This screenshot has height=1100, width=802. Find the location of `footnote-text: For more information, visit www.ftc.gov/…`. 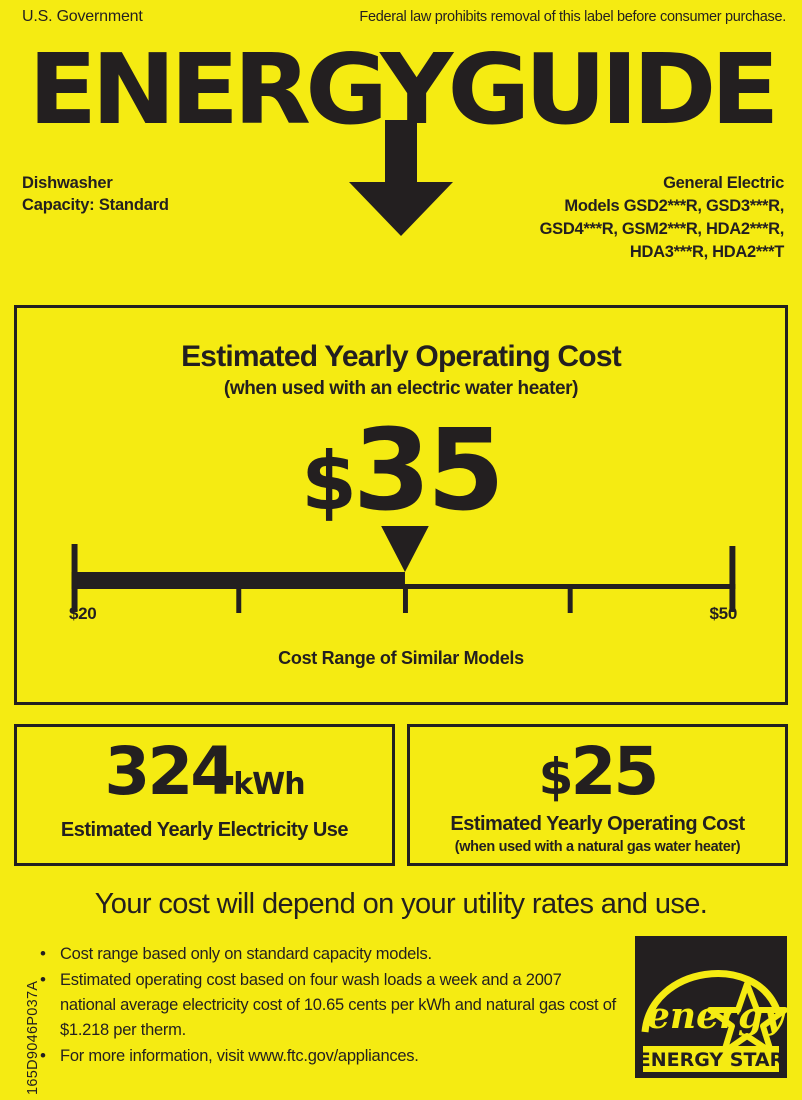

footnote-text: For more information, visit www.ftc.gov/… is located at coordinates (239, 1056).